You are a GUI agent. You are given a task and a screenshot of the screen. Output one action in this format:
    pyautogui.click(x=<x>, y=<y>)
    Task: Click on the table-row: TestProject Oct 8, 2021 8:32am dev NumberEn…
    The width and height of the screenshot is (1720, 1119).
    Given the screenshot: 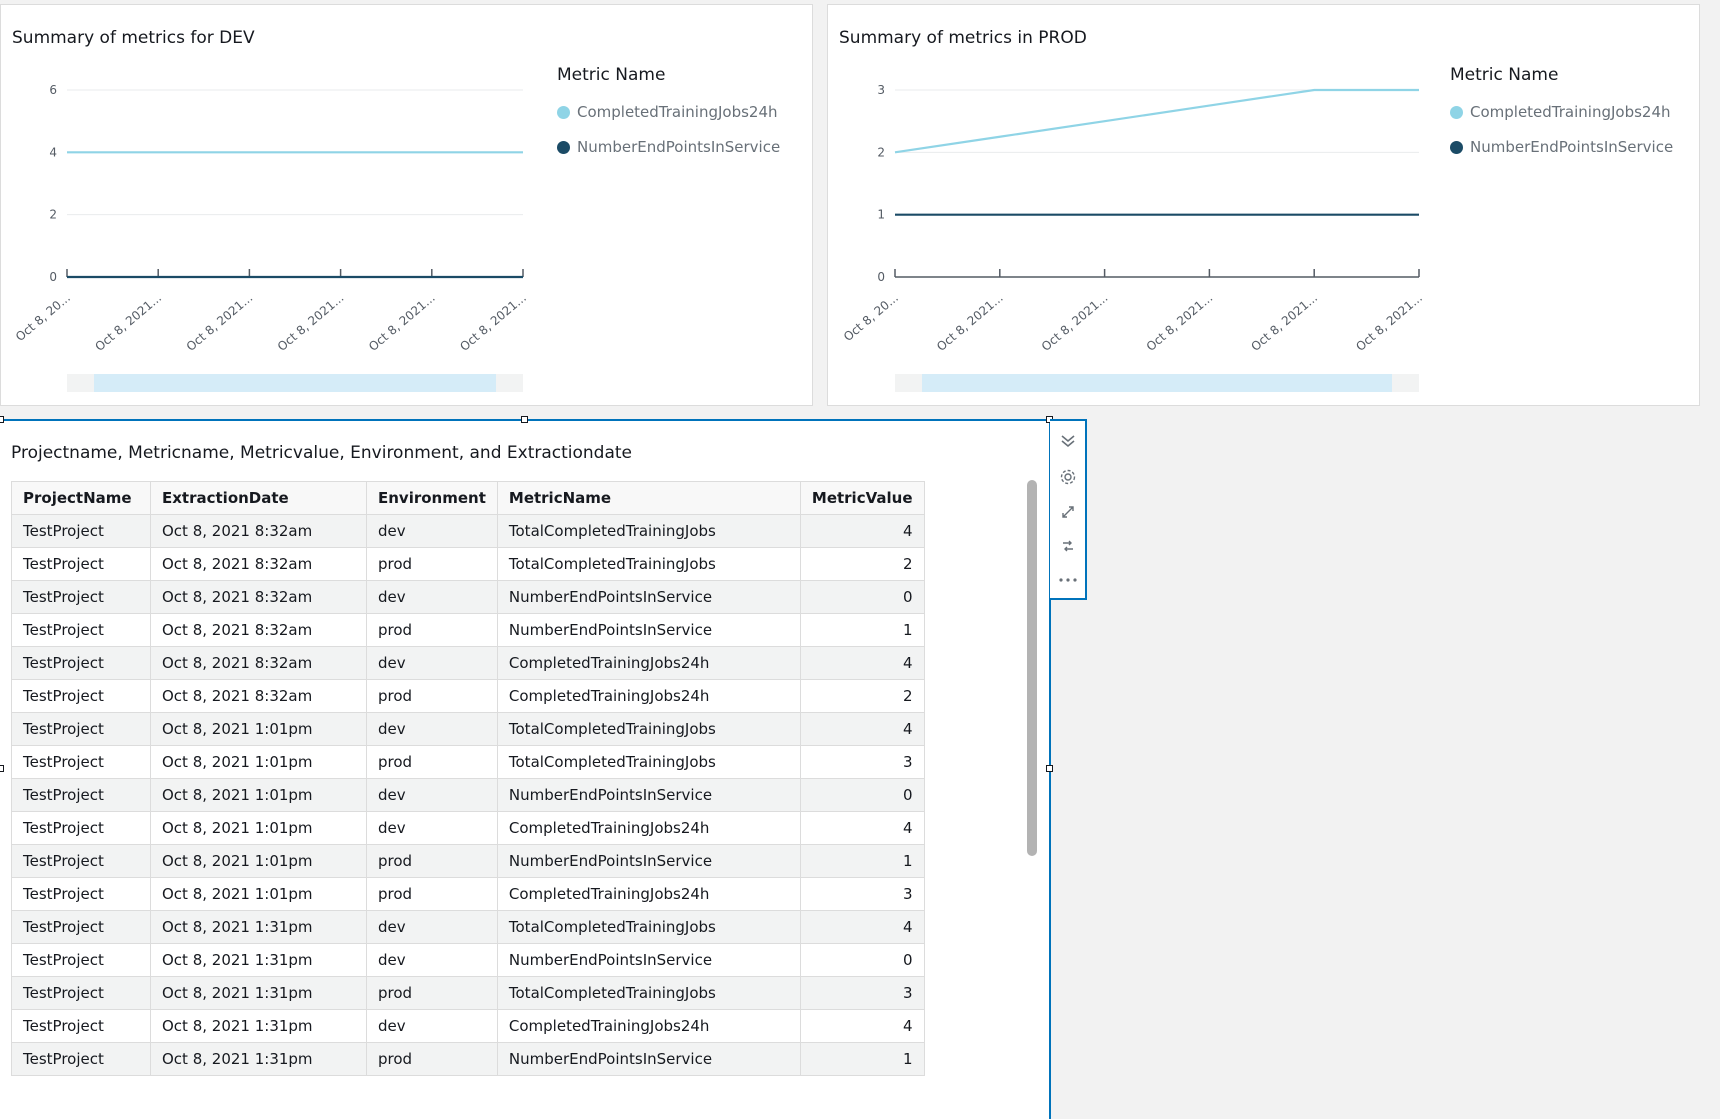 What is the action you would take?
    pyautogui.click(x=468, y=597)
    